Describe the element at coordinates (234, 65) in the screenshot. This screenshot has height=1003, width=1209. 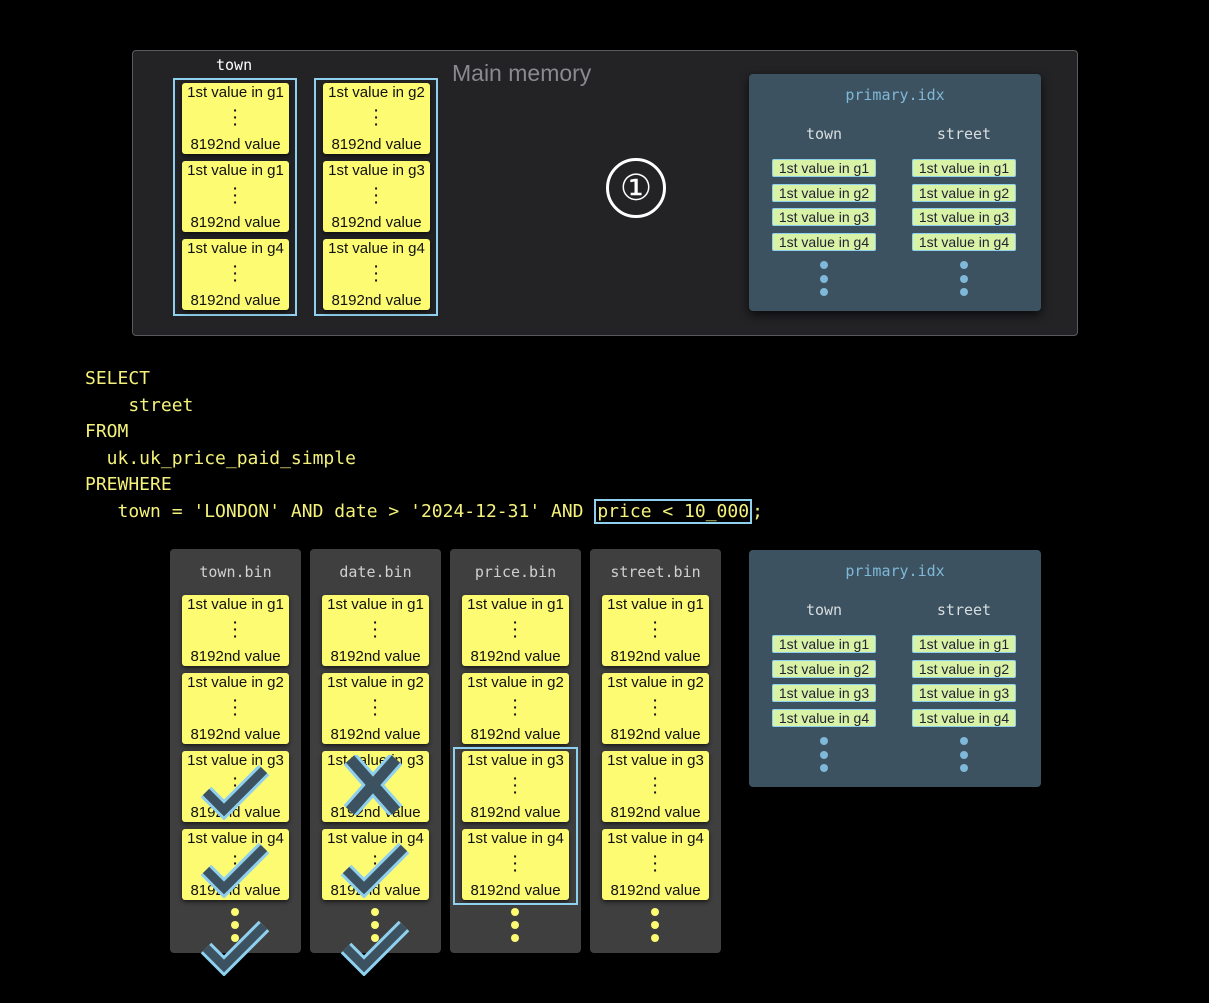
I see `town-column-label: town` at that location.